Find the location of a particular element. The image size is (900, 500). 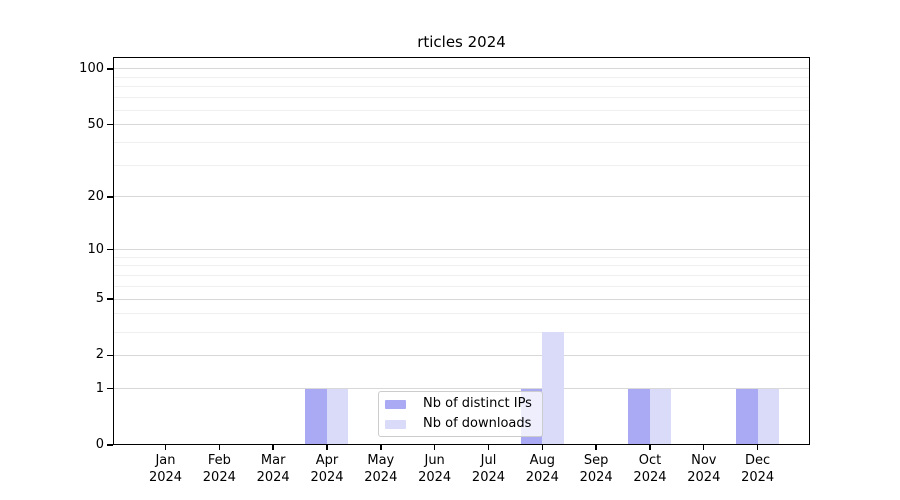

x-tick-label: Dec 2024 is located at coordinates (758, 469).